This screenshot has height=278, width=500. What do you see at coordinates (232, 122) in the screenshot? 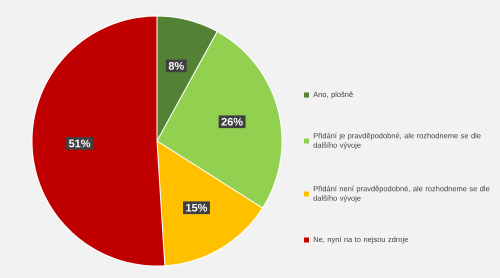
I see `data-label: 26%` at bounding box center [232, 122].